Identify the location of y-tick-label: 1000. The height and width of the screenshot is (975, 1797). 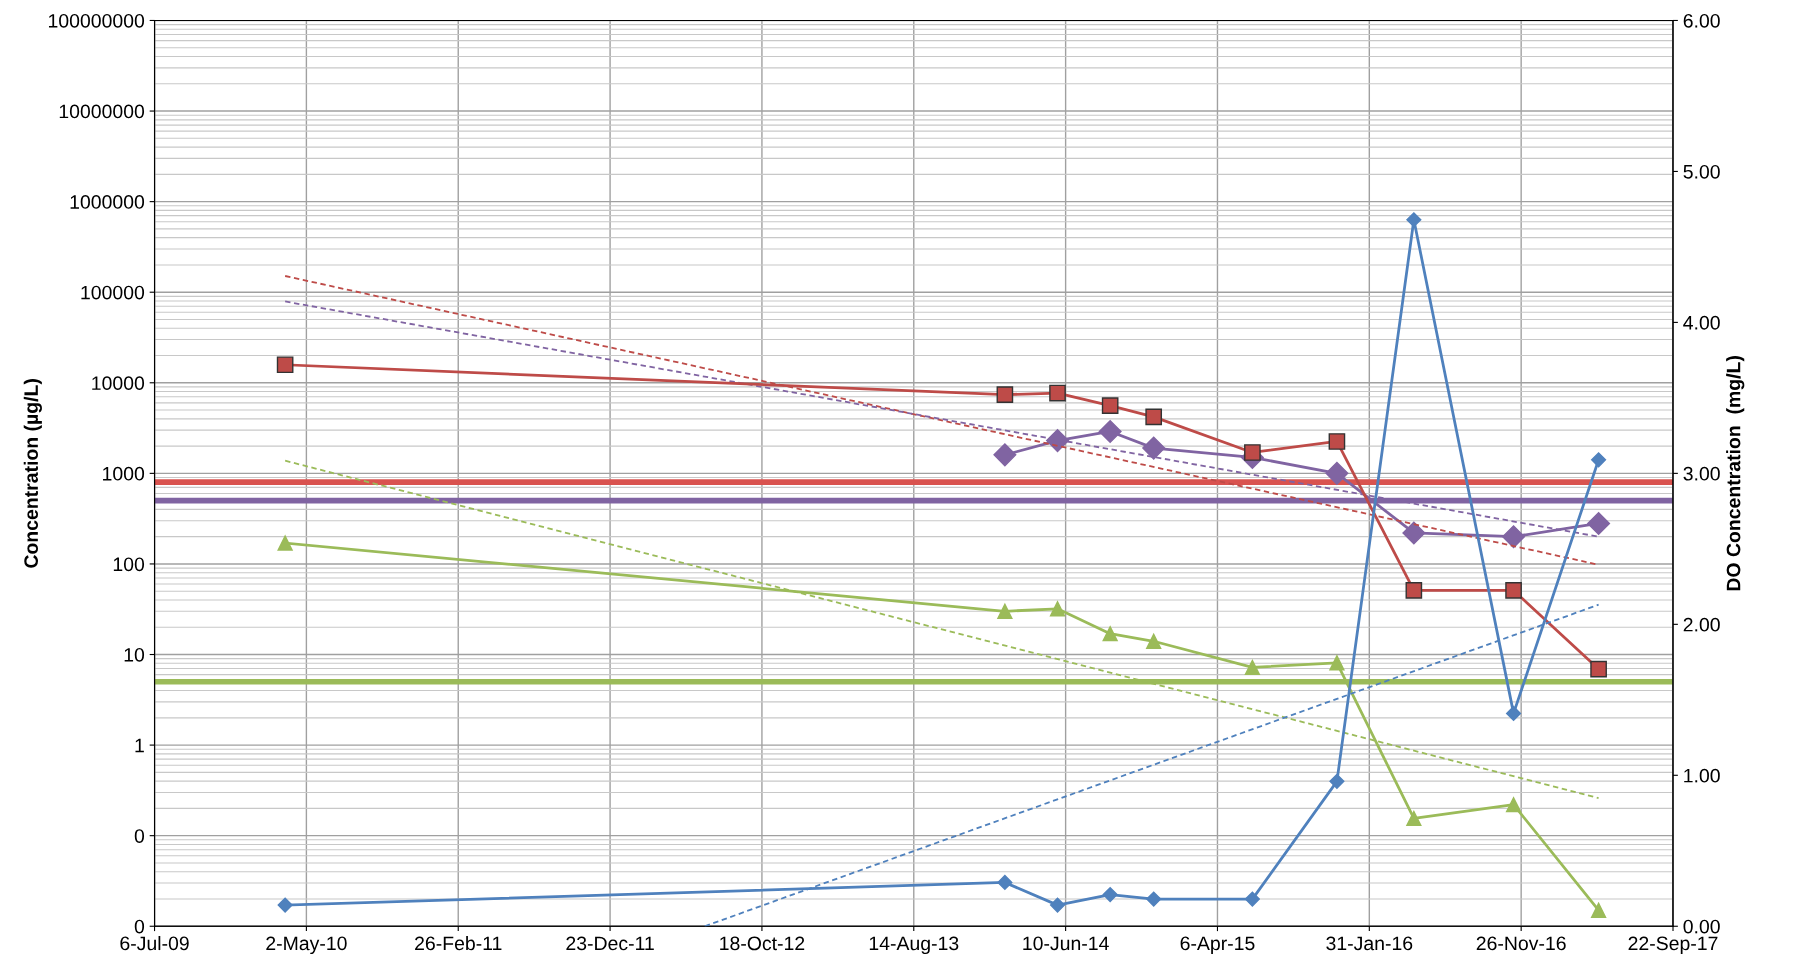
(124, 473).